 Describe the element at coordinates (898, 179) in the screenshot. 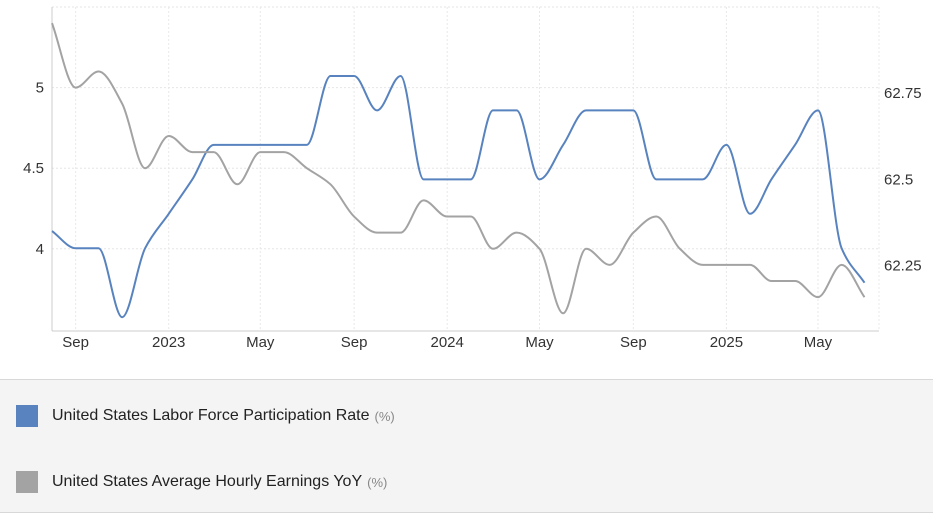

I see `y-right-tick-label: 62.5` at that location.